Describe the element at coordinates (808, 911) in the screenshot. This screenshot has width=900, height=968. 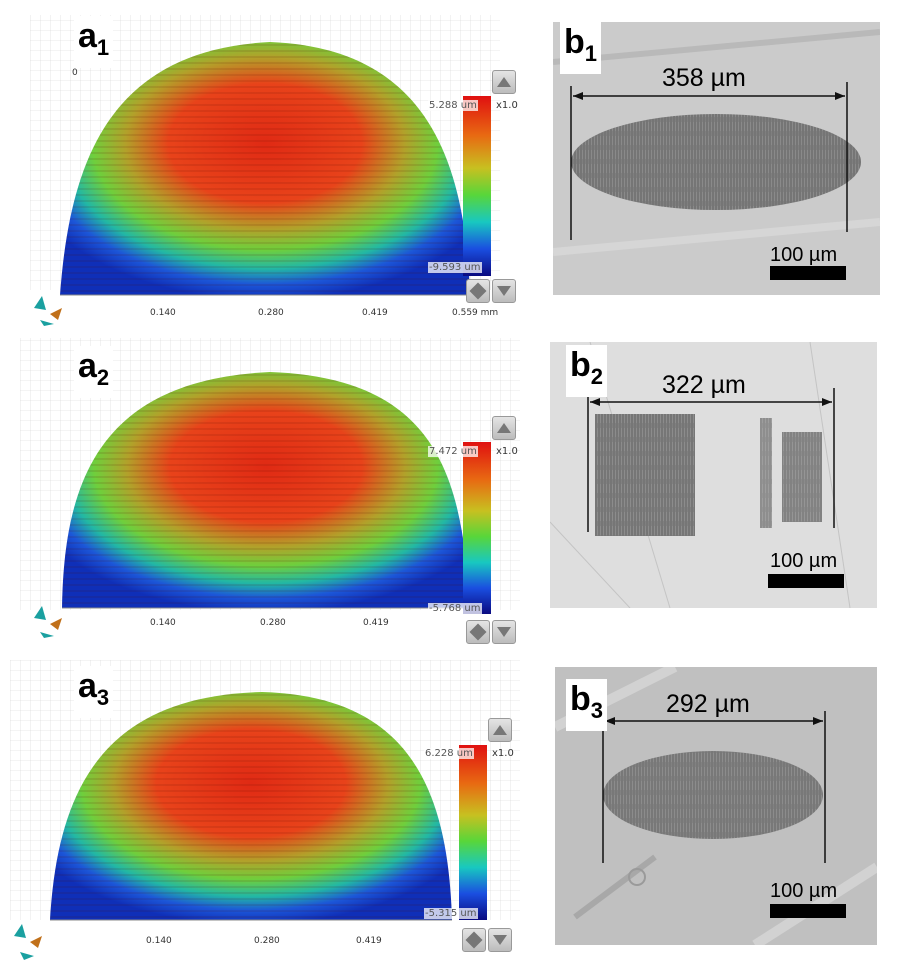
I see `scalebar-b3` at that location.